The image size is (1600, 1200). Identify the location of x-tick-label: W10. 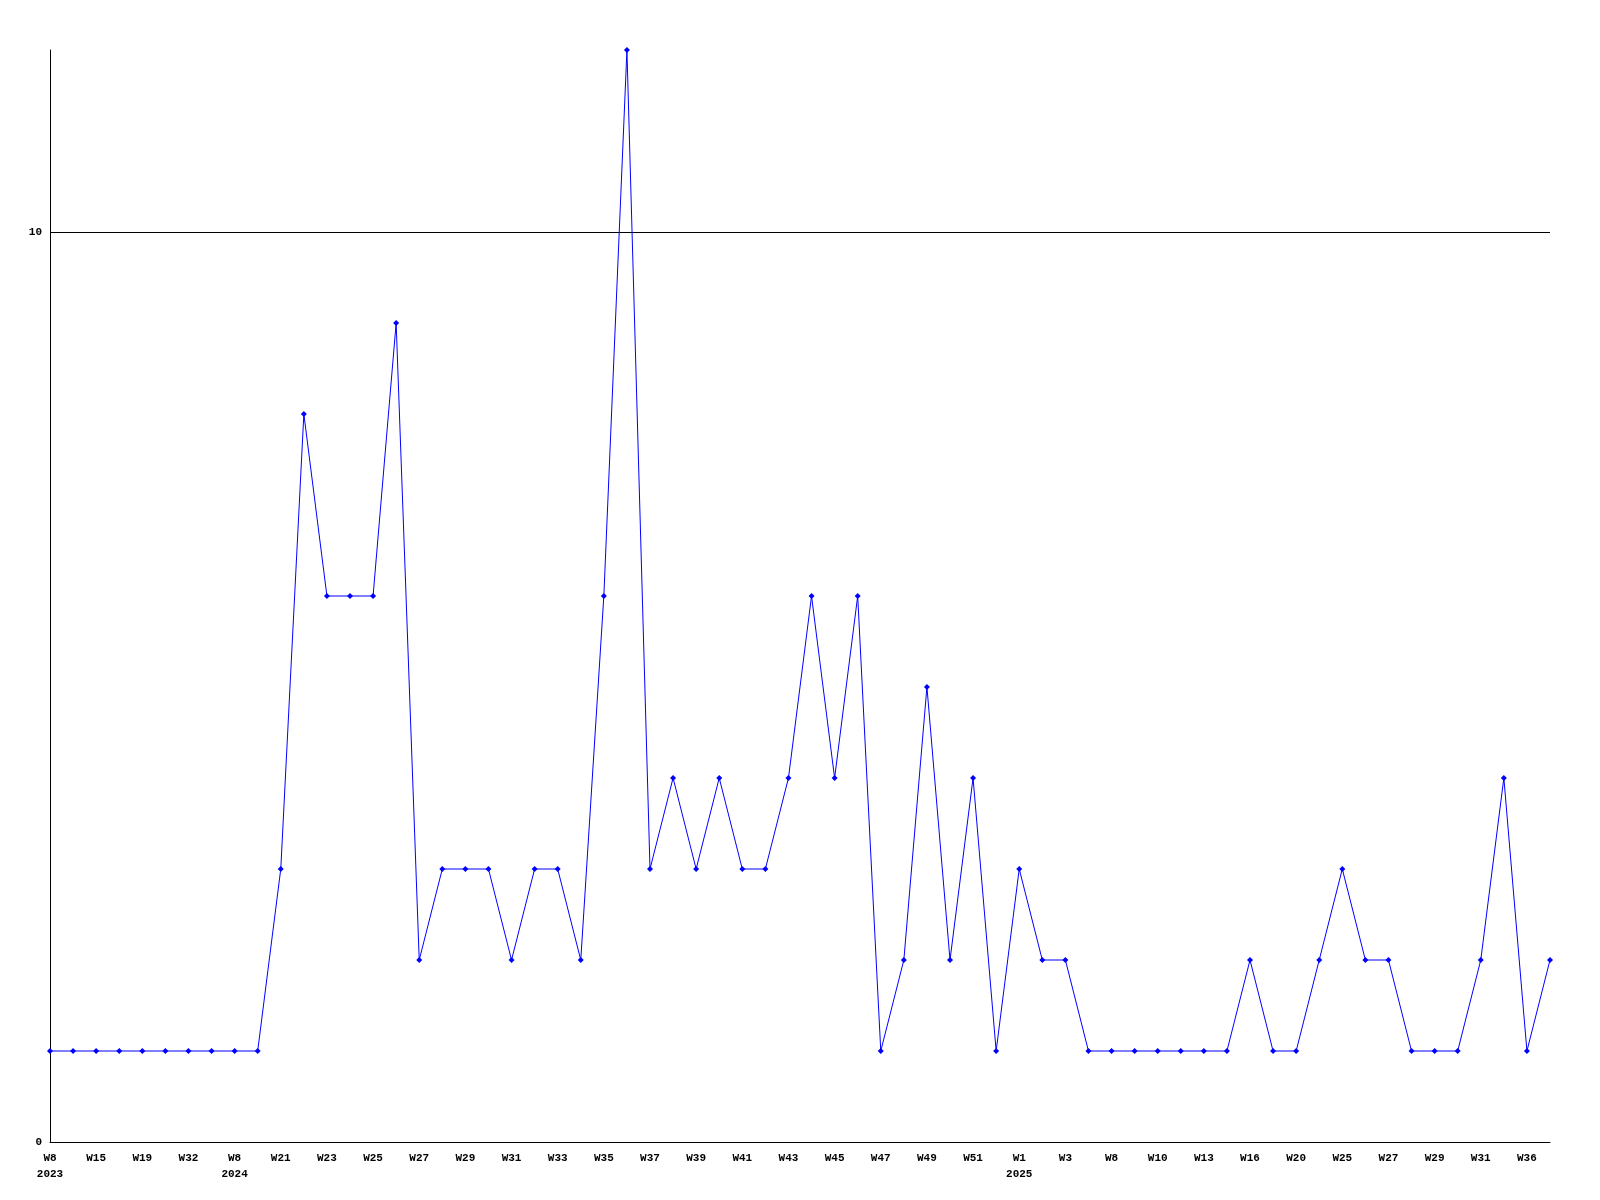
(1157, 1158).